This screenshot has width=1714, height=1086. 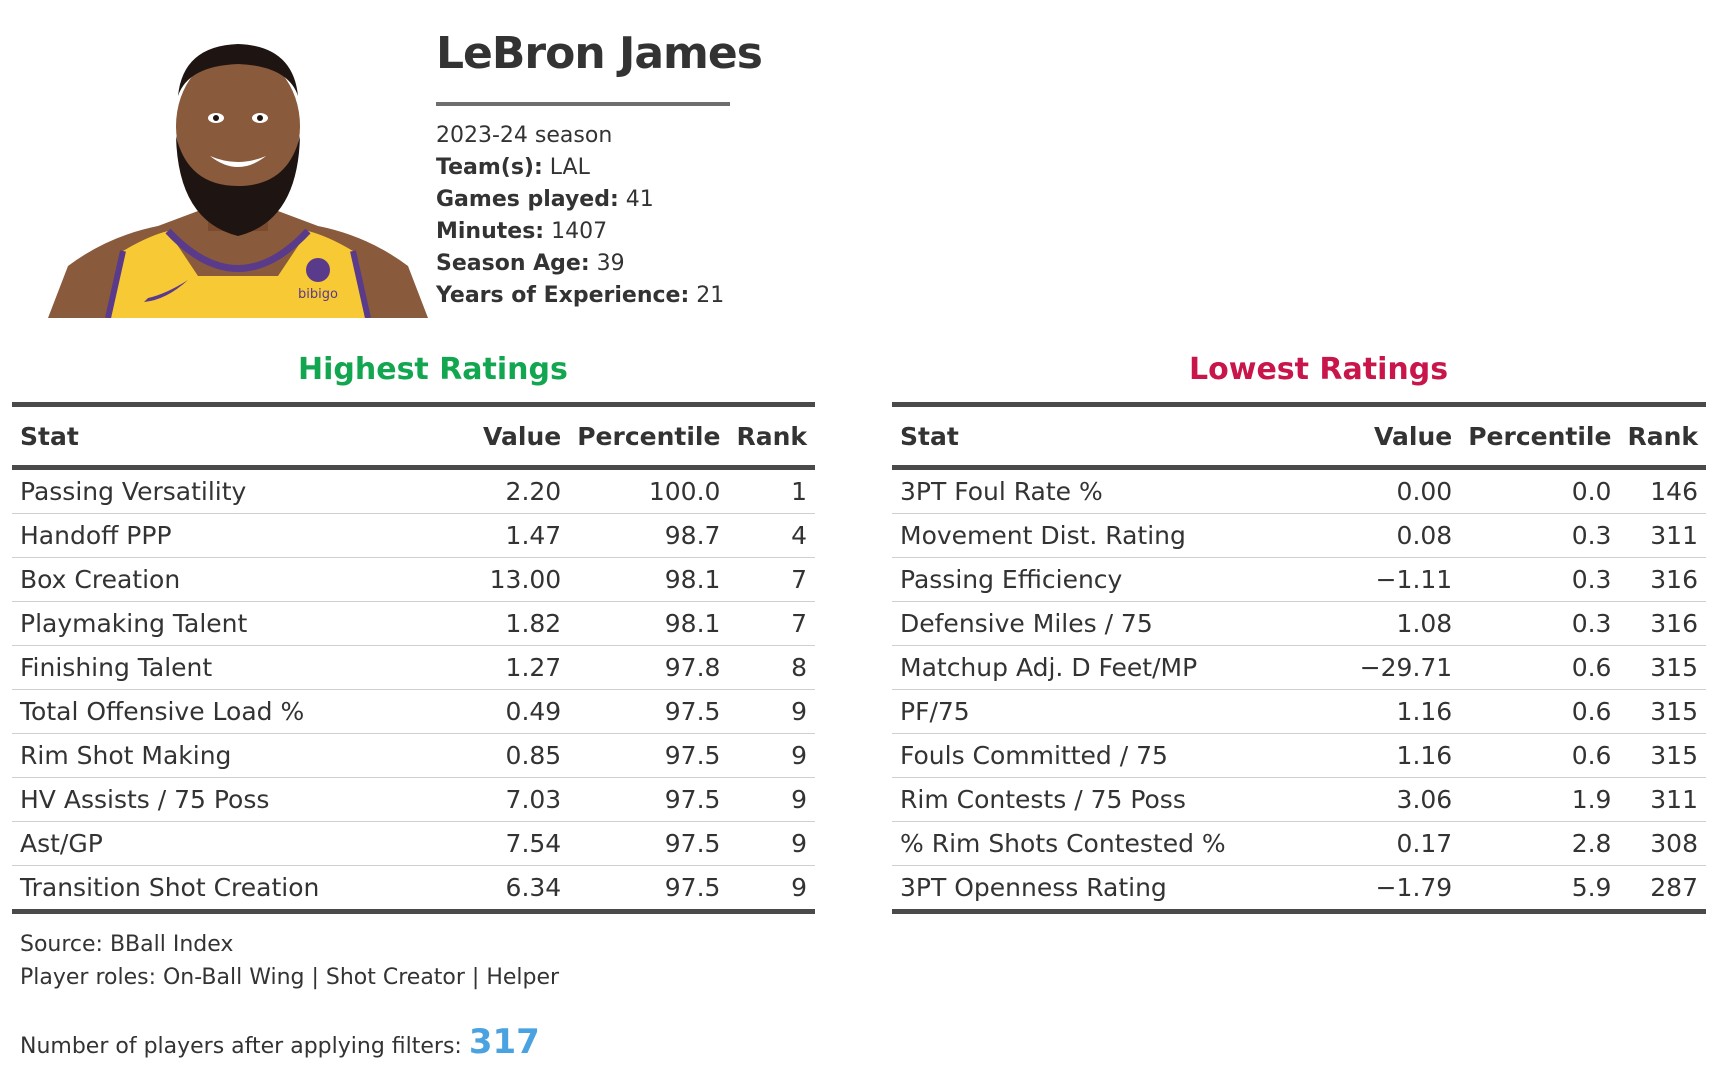 What do you see at coordinates (524, 135) in the screenshot?
I see `season-label: 2023-24 season` at bounding box center [524, 135].